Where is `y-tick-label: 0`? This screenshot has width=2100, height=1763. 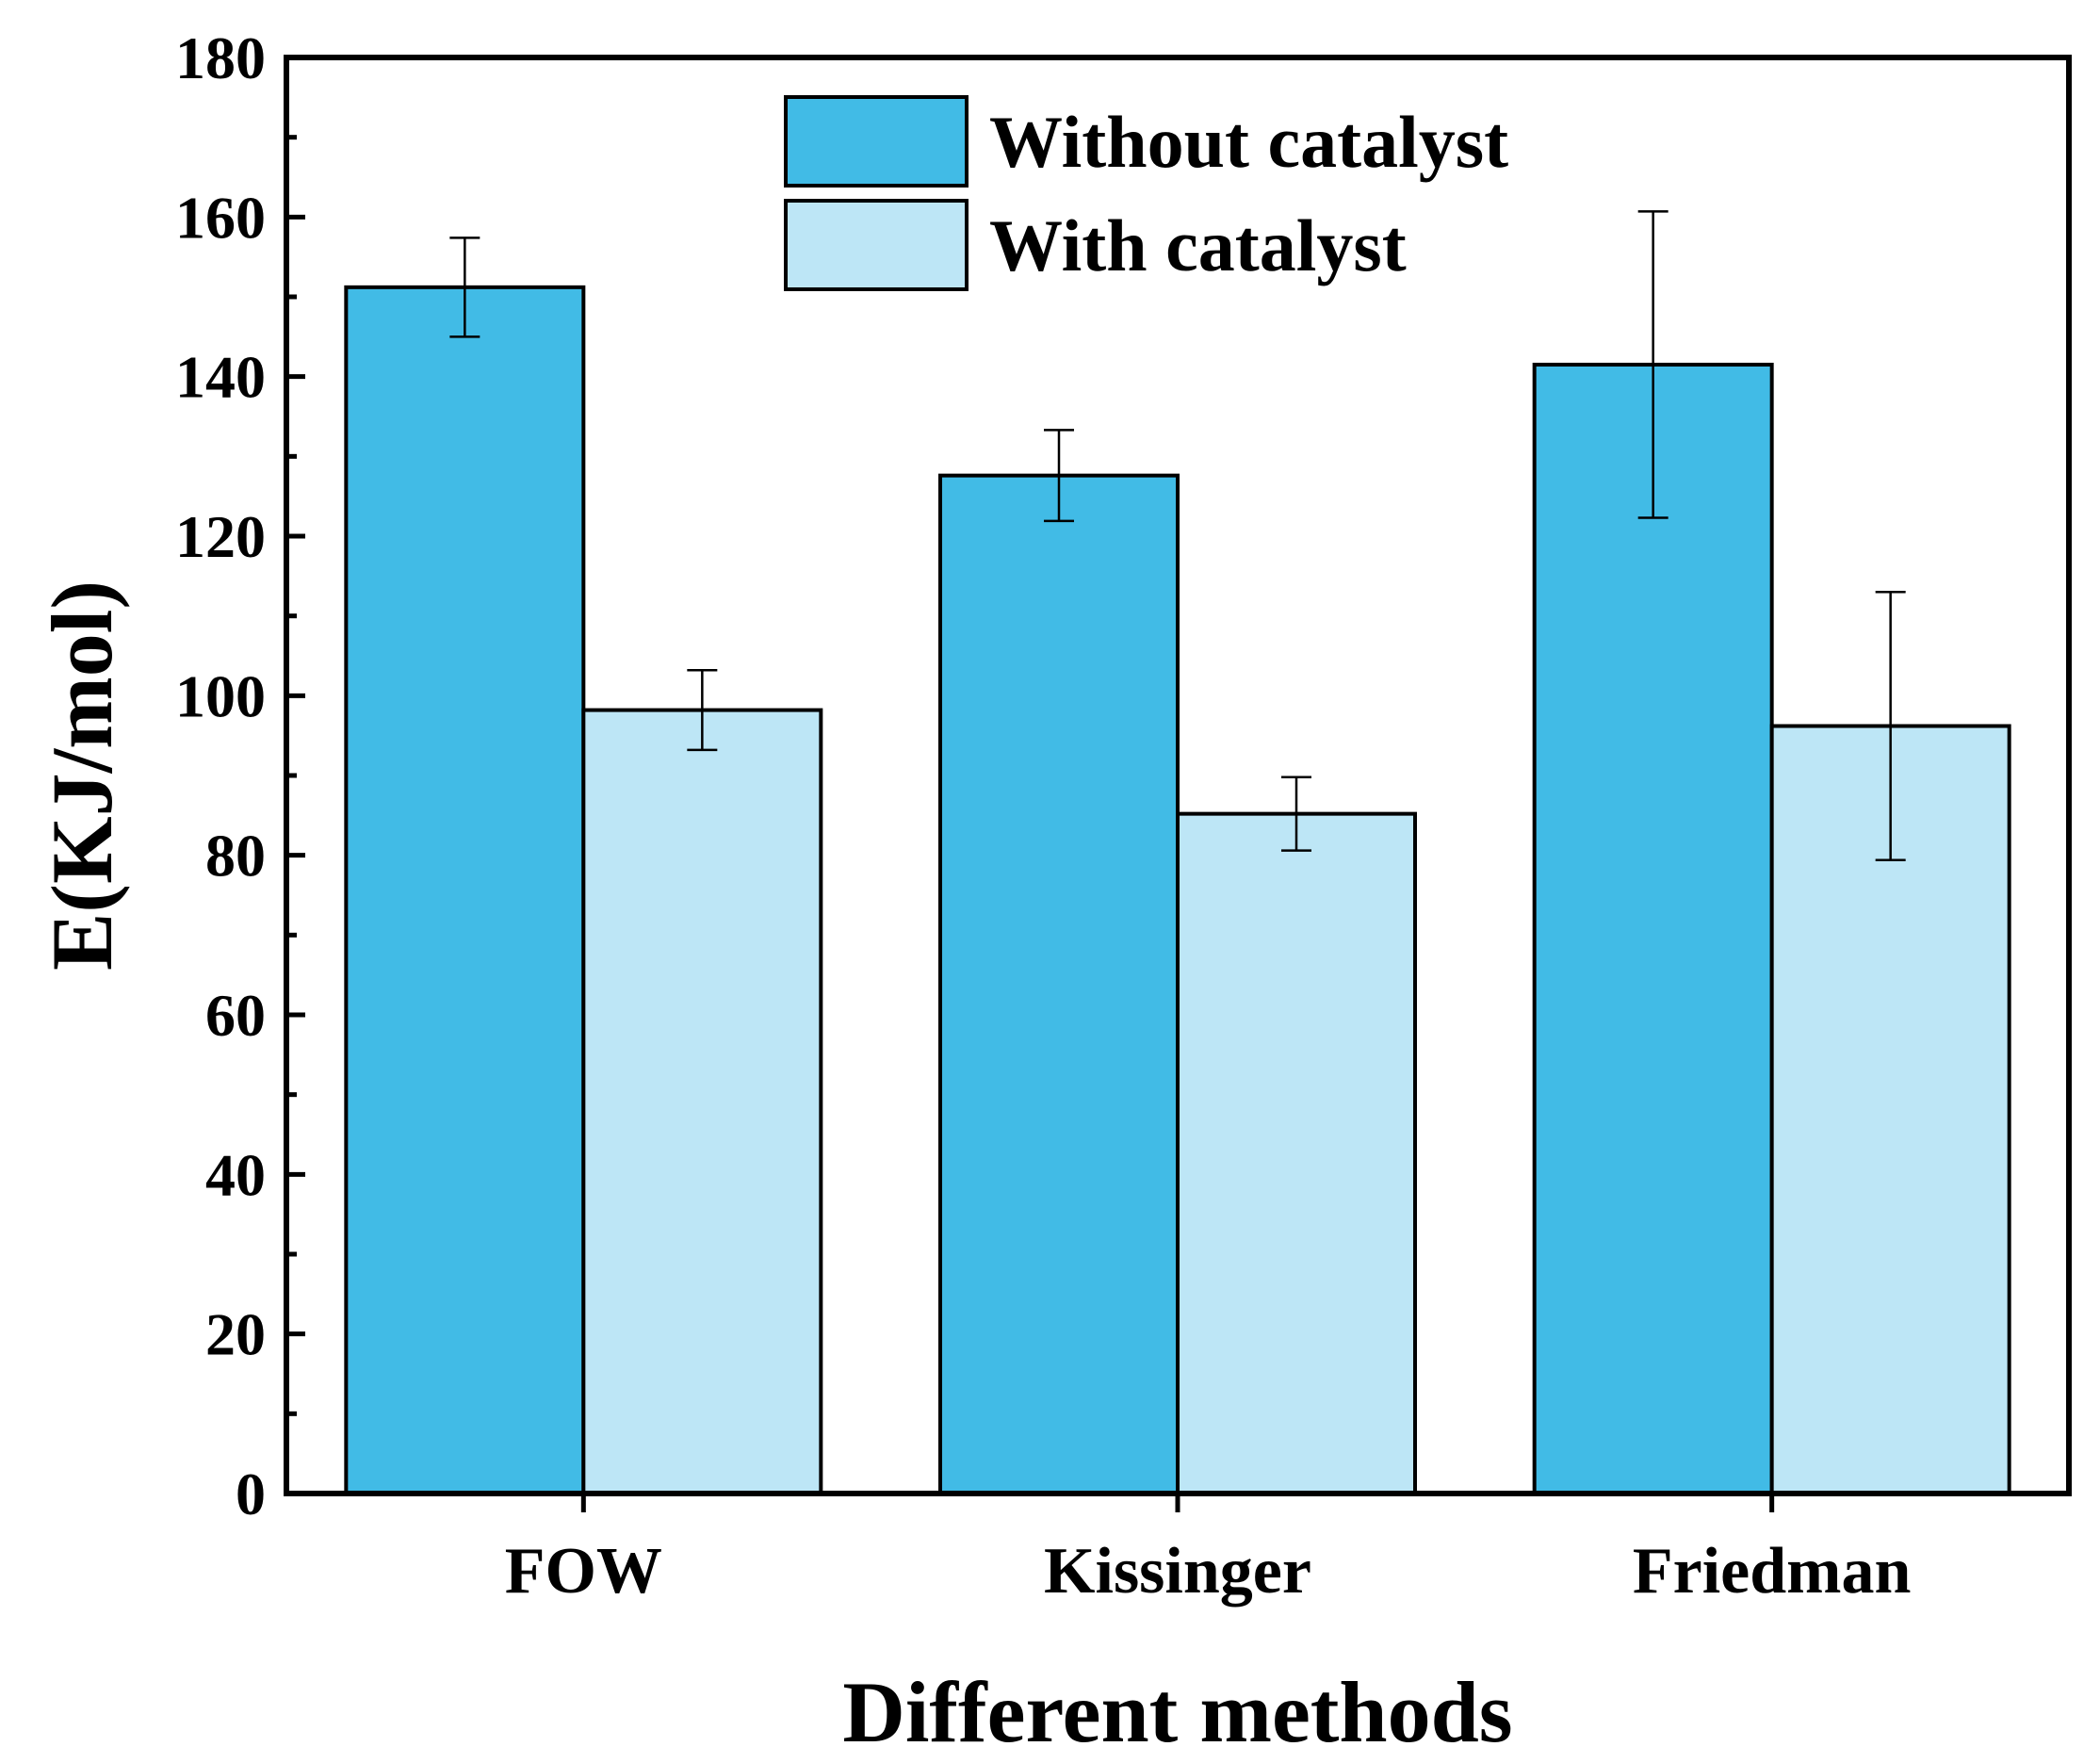 y-tick-label: 0 is located at coordinates (251, 1494).